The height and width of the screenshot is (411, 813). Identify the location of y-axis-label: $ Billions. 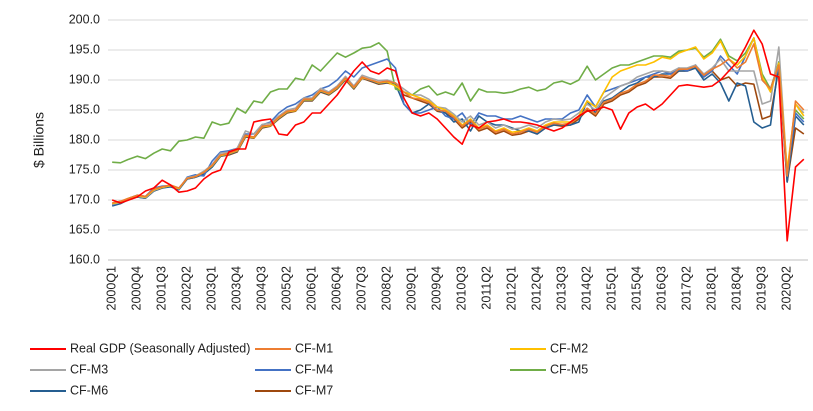
(39, 140).